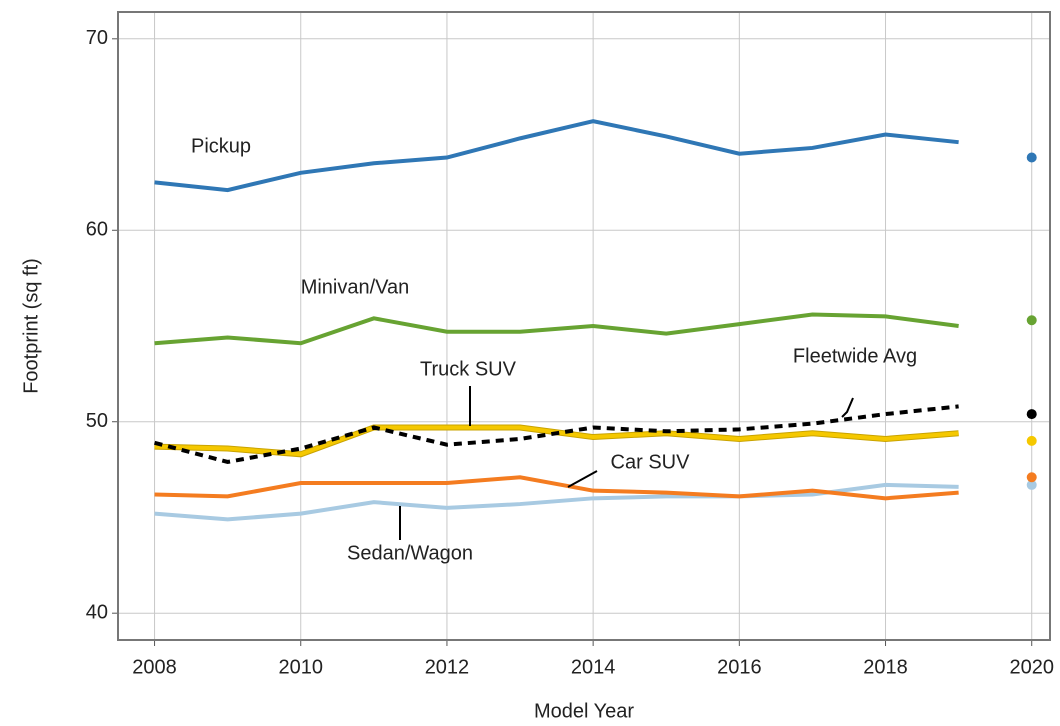  I want to click on y-tick-label: 70, so click(97, 38).